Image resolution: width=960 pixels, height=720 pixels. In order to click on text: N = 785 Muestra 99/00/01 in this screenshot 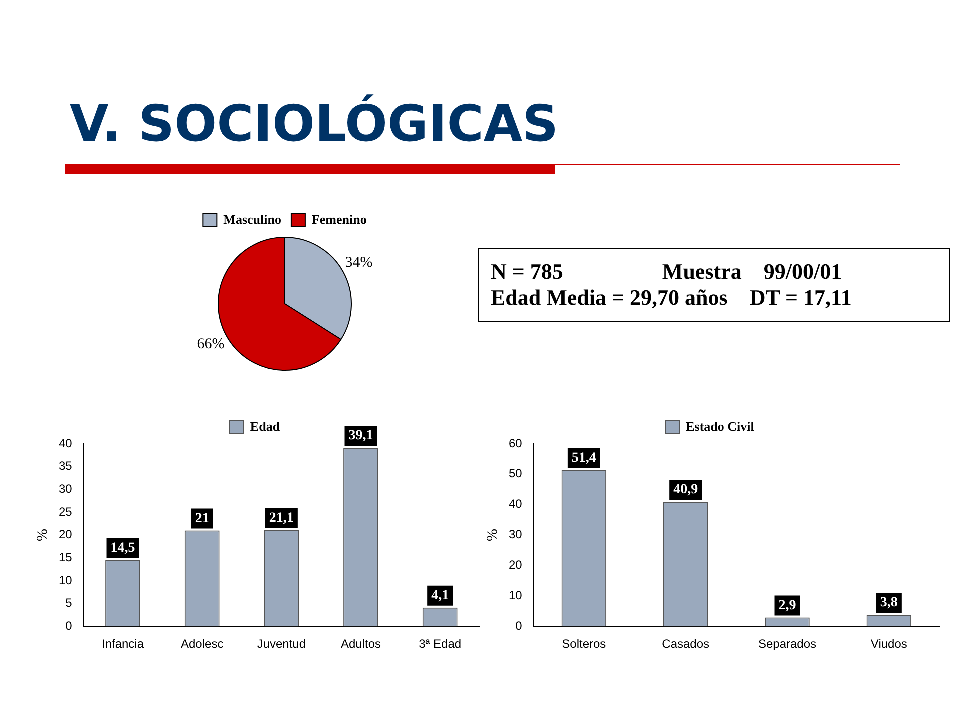, I will do `click(666, 271)`.